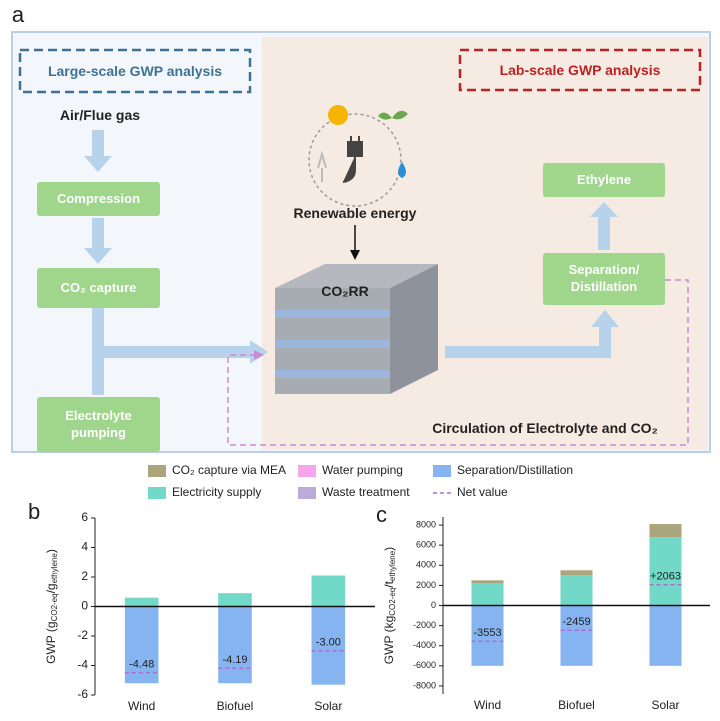 Image resolution: width=720 pixels, height=721 pixels. Describe the element at coordinates (141, 664) in the screenshot. I see `net-value-label: -4.48` at that location.